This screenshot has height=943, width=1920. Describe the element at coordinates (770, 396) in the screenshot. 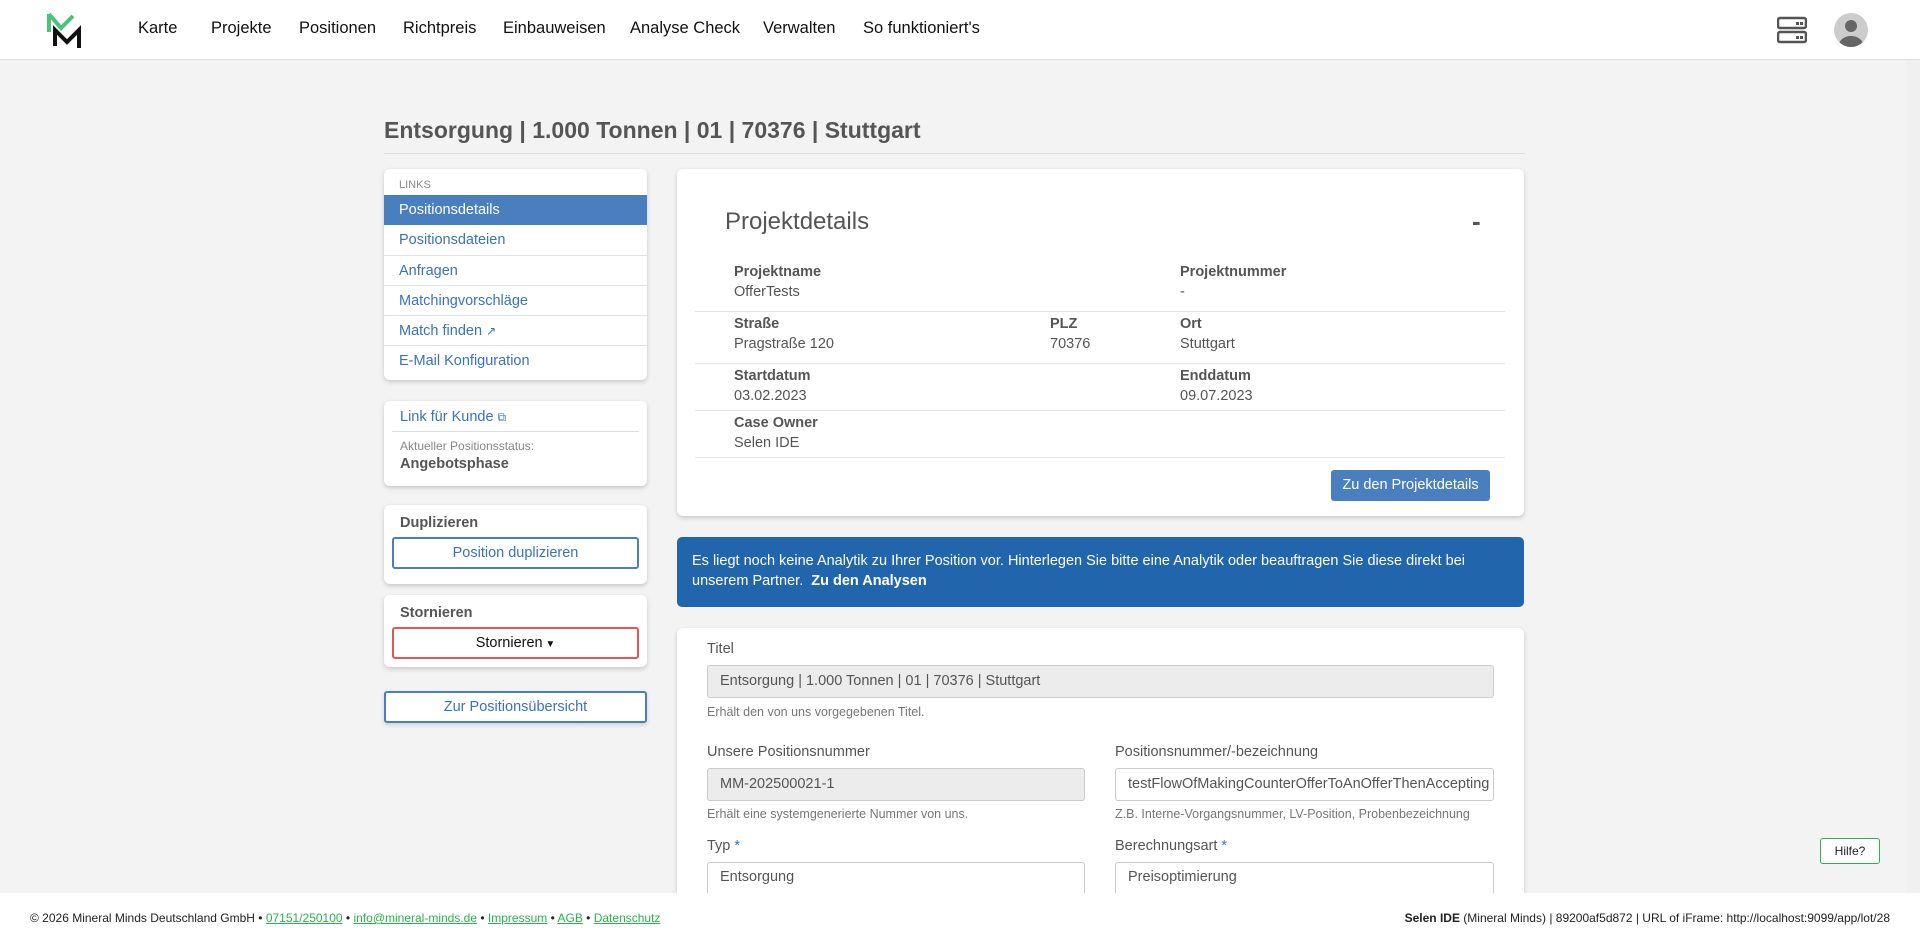

I see `startdatum-value: 03.02.2023` at that location.